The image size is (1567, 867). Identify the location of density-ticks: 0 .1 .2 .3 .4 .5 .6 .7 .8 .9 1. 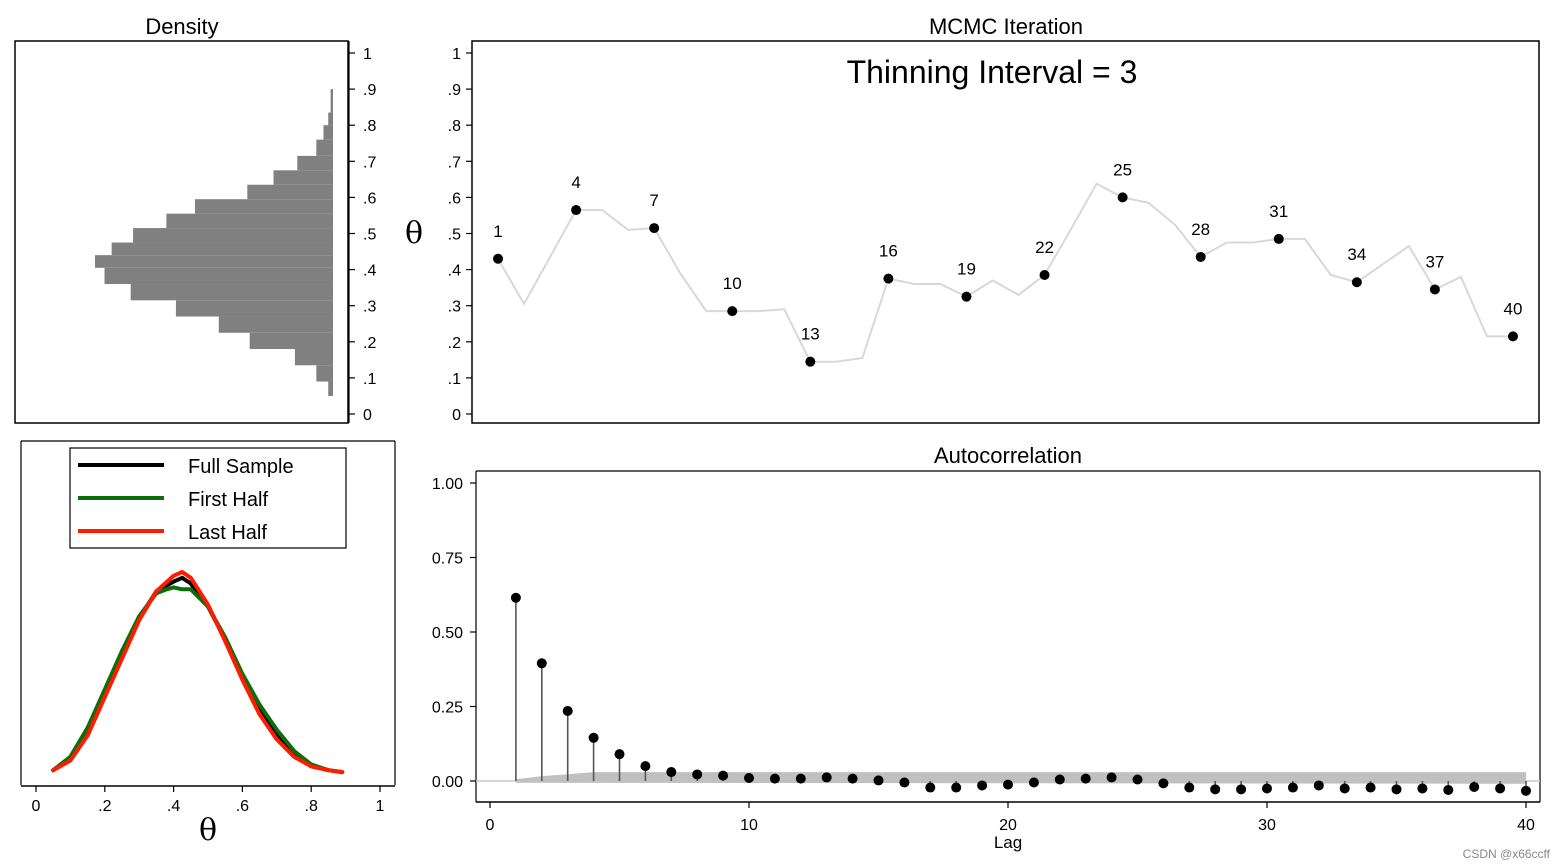
(362, 235).